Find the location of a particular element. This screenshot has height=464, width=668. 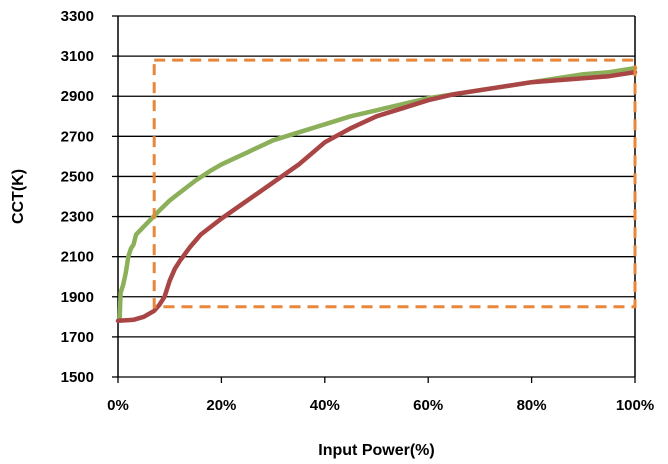

y-axis-ticks: 1500 1700 1900 2100 2300 2500 2700 2900 3100 3300 is located at coordinates (77, 197).